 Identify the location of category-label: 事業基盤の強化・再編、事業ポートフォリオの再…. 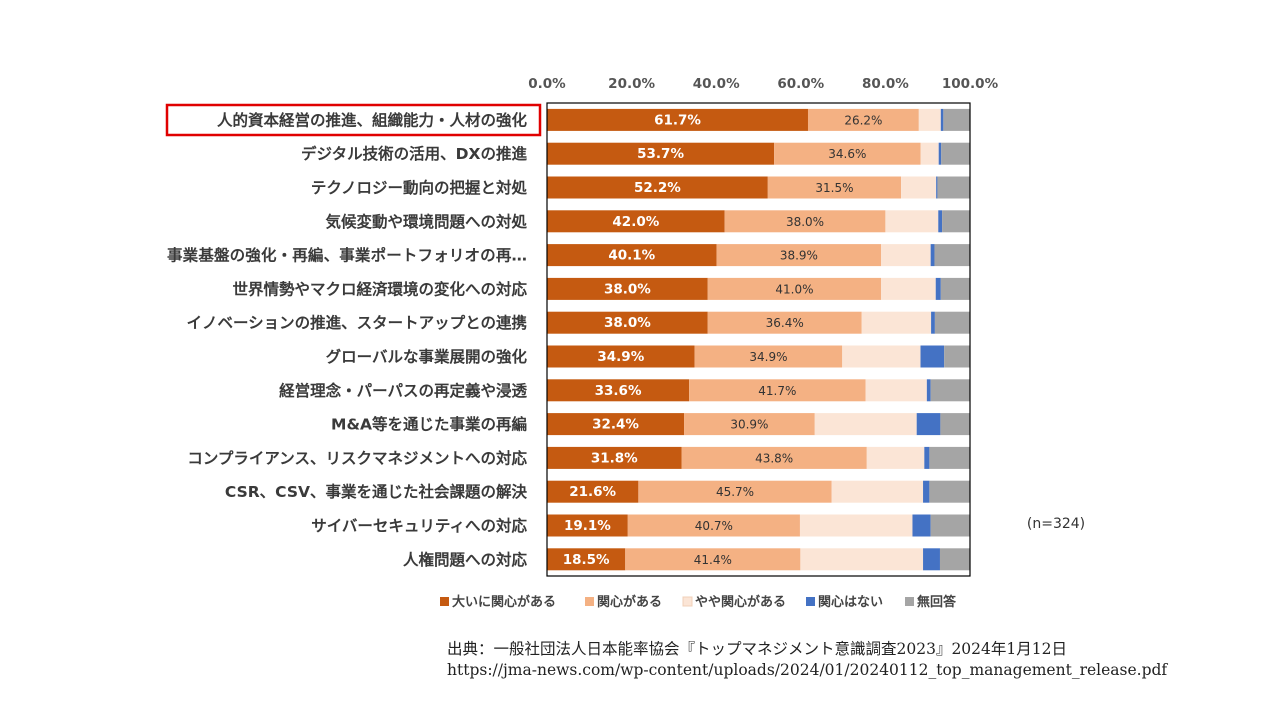
(347, 255).